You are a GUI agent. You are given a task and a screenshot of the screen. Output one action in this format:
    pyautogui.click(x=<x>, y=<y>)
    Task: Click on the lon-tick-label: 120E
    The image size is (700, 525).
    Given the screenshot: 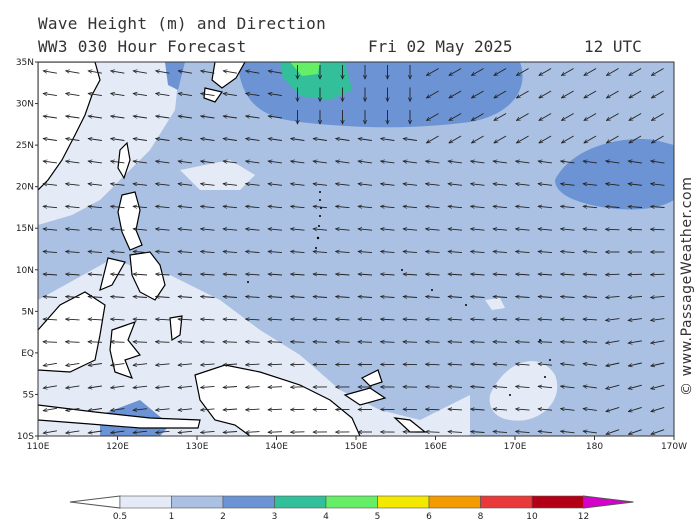 What is the action you would take?
    pyautogui.click(x=117, y=447)
    